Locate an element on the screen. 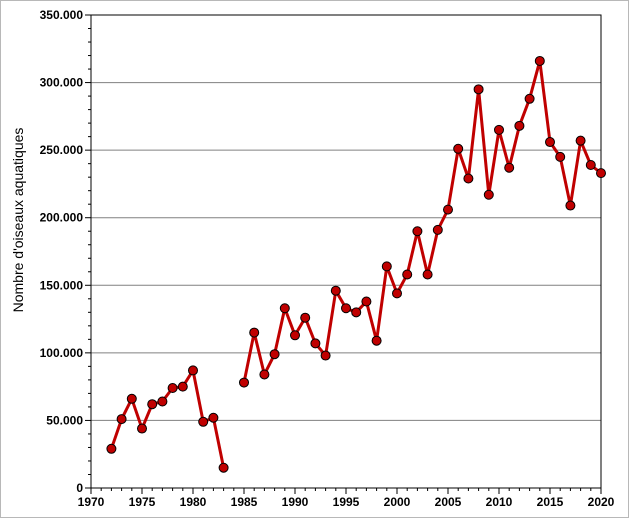 Image resolution: width=629 pixels, height=519 pixels. y-tick-label: 150.000 is located at coordinates (62, 285).